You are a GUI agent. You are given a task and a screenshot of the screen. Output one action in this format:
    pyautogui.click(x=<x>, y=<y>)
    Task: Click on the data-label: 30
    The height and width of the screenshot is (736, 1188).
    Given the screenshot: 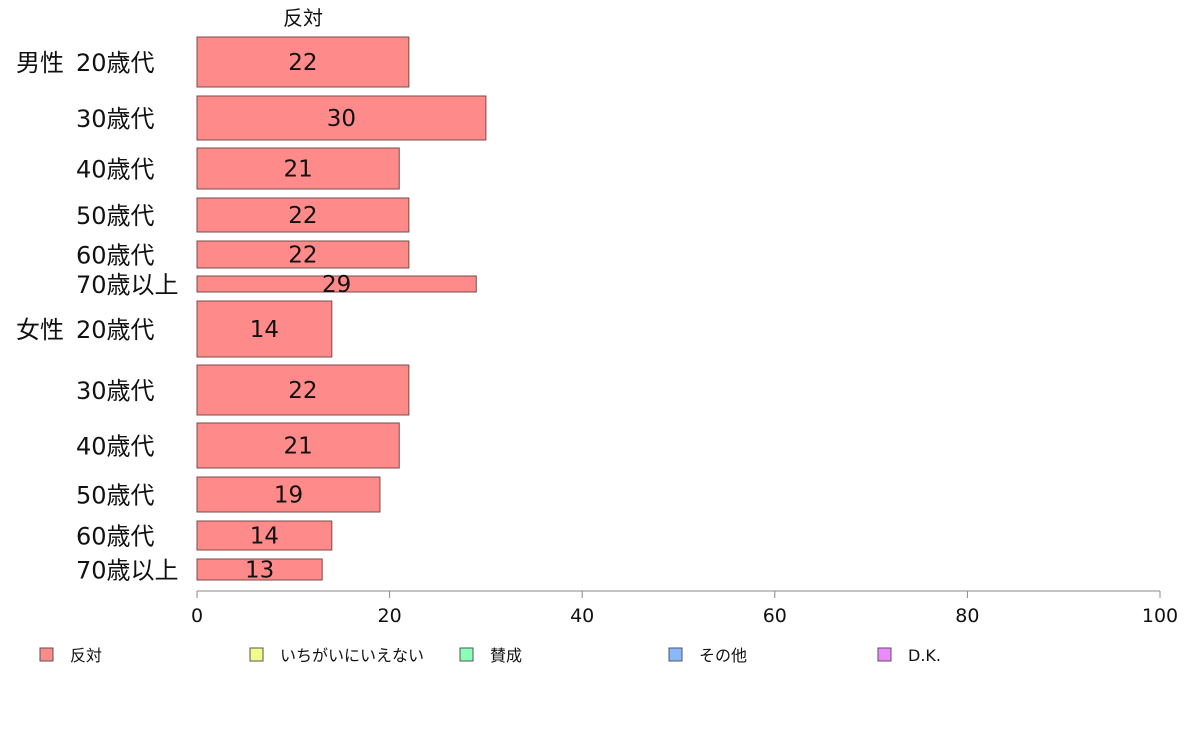 What is the action you would take?
    pyautogui.click(x=341, y=119)
    